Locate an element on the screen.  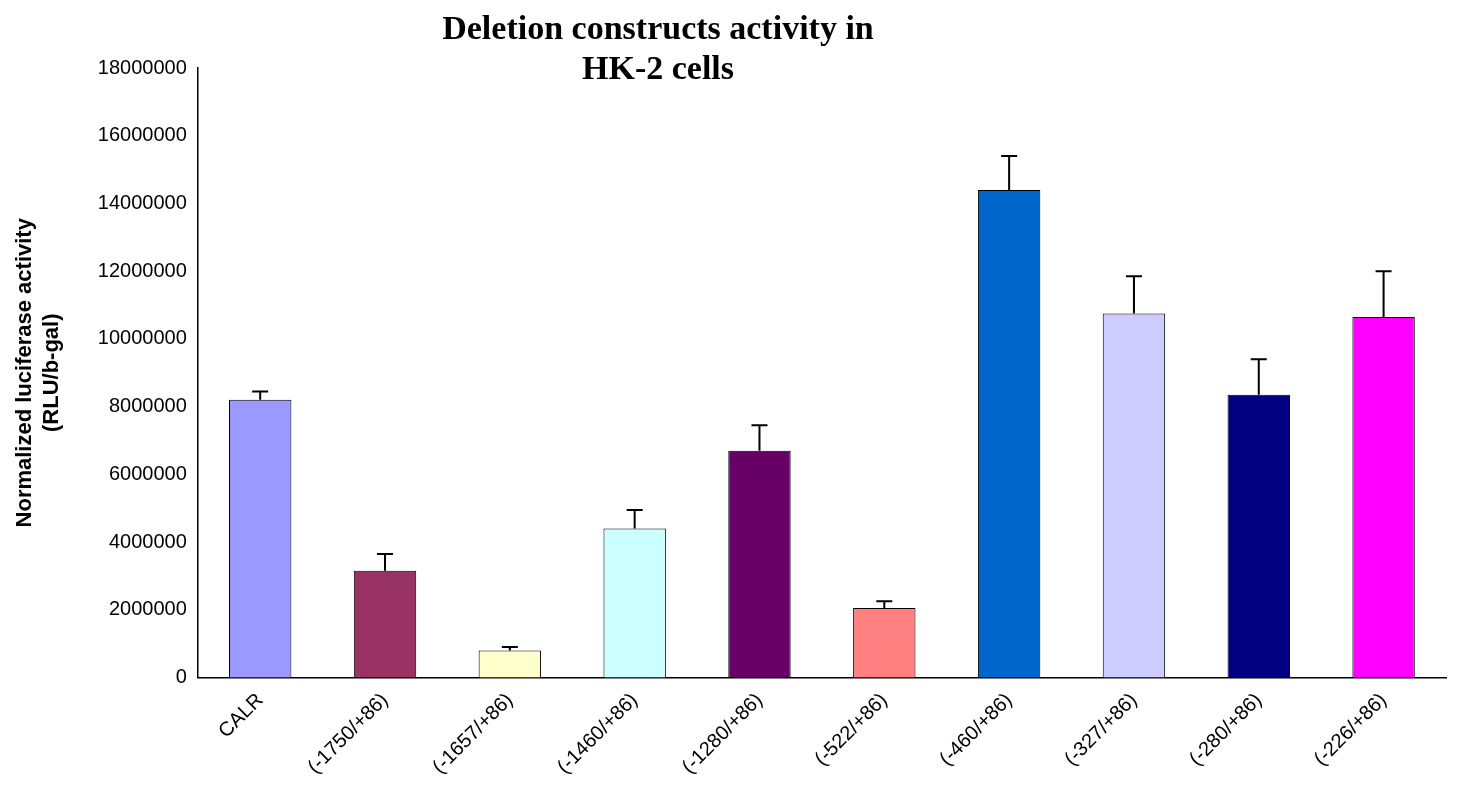
y-tick-label: 0 is located at coordinates (181, 676).